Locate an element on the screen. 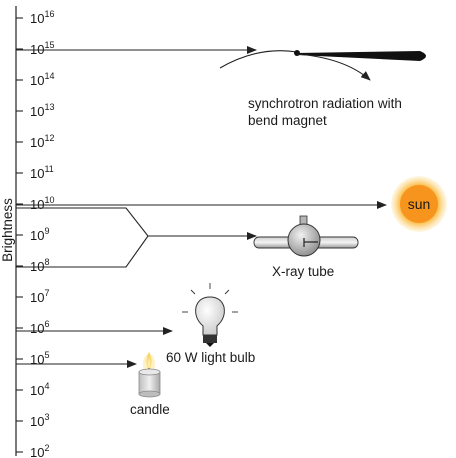 The width and height of the screenshot is (456, 458). candle-label: candle is located at coordinates (150, 409).